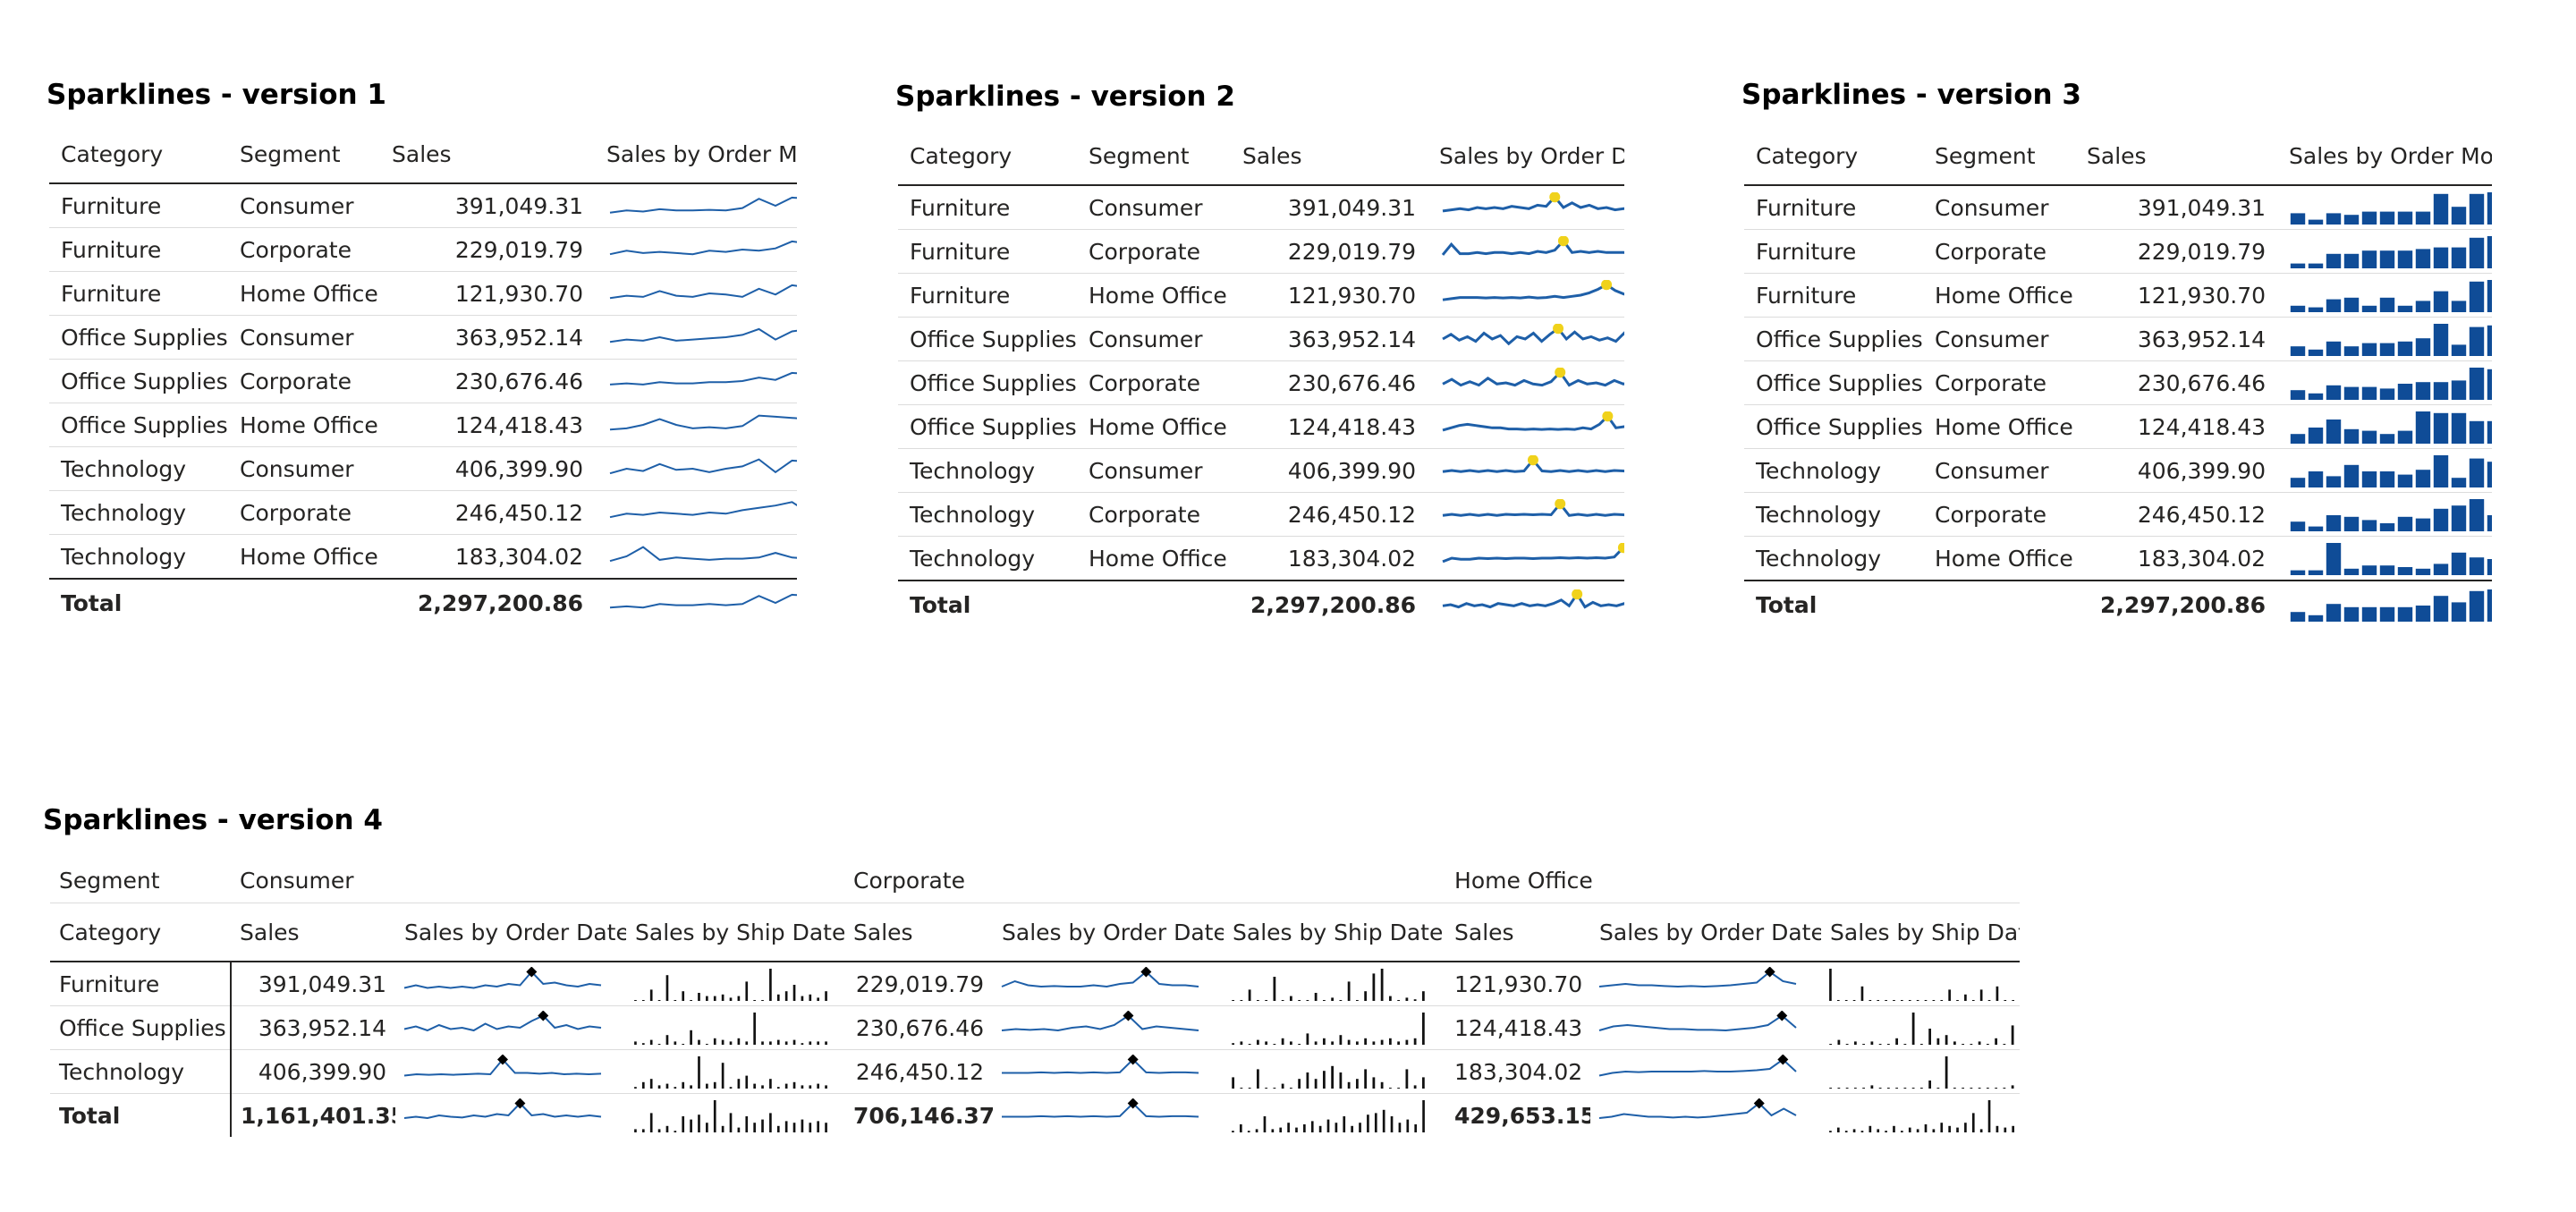 Image resolution: width=2576 pixels, height=1212 pixels. What do you see at coordinates (423, 512) in the screenshot?
I see `v1-row: Technology Corporate 246,450.12` at bounding box center [423, 512].